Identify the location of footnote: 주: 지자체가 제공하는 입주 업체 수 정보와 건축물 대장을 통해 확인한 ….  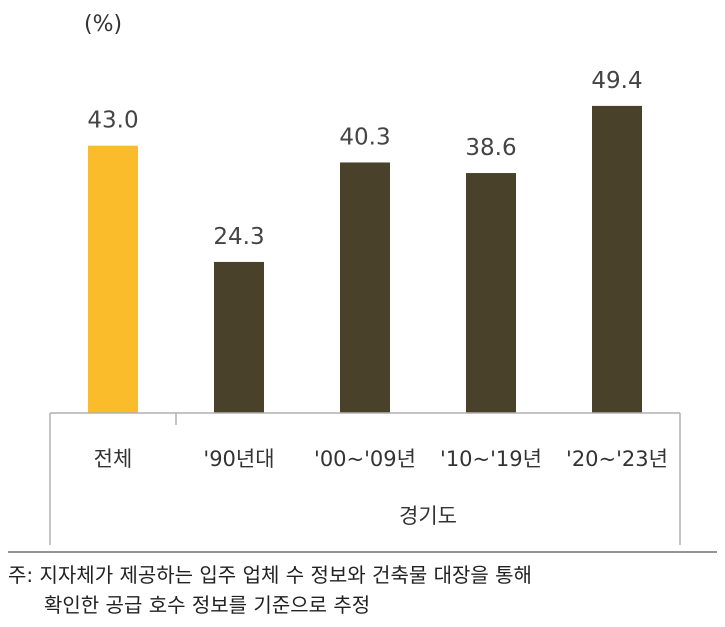
(358, 590).